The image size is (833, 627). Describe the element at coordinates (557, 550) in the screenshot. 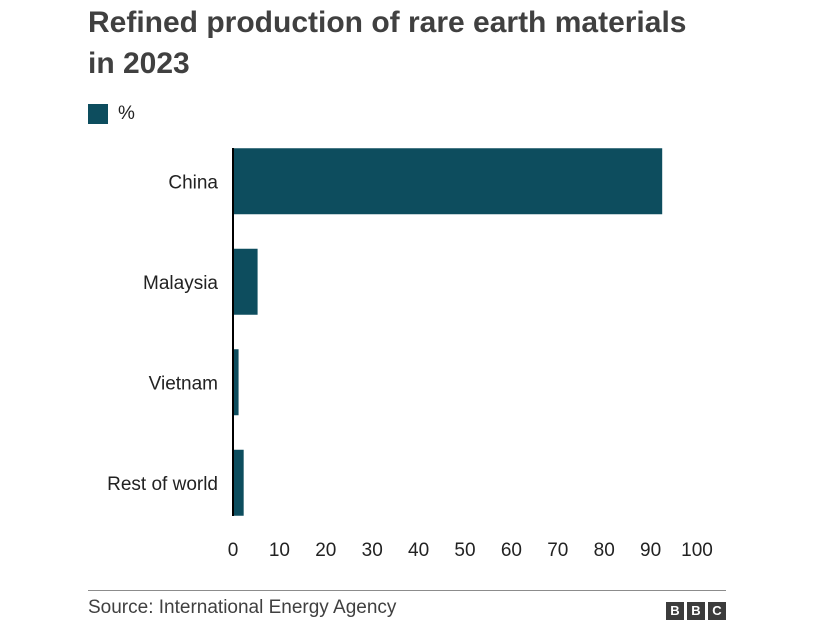

I see `x-tick-label: 70` at that location.